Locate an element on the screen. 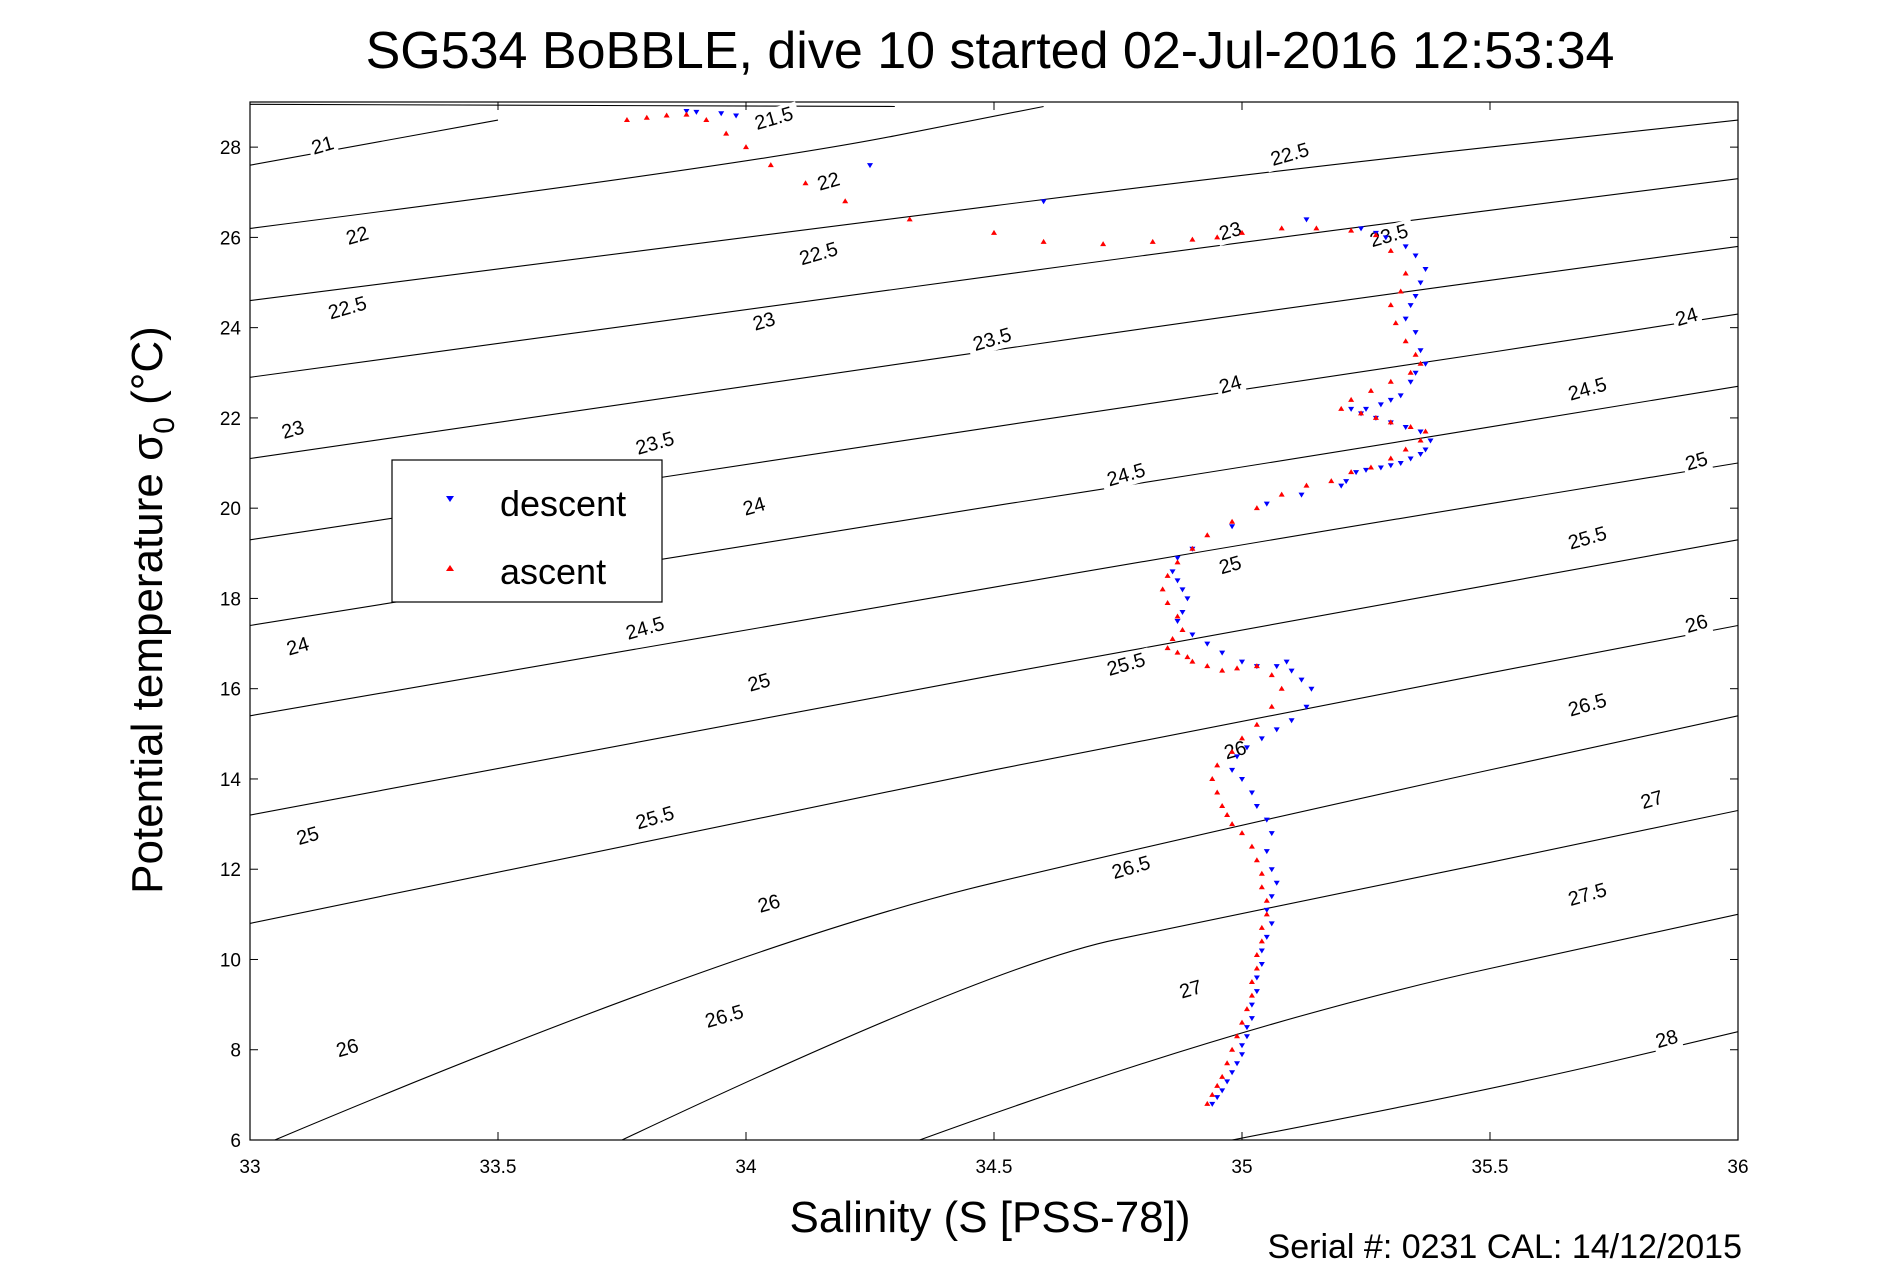 This screenshot has height=1262, width=1891. legend-ascent-label: ascent is located at coordinates (553, 571).